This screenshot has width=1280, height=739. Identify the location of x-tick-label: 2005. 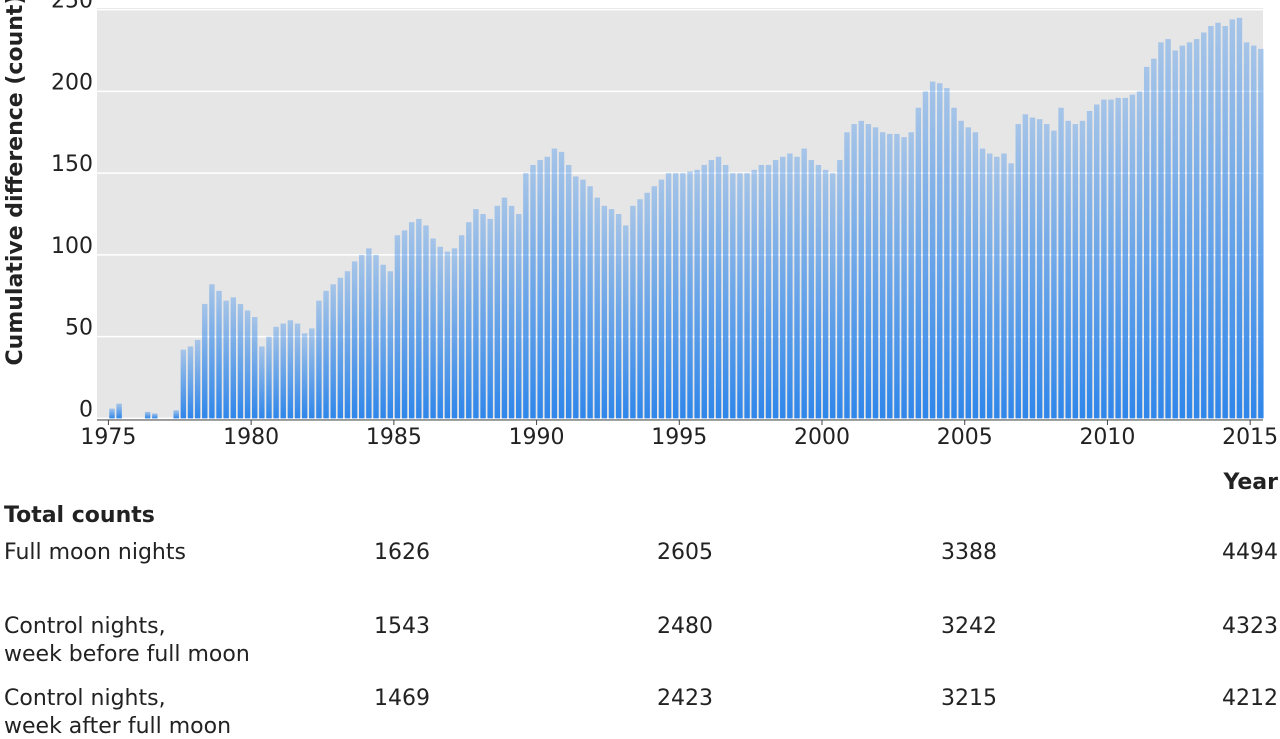
(965, 437).